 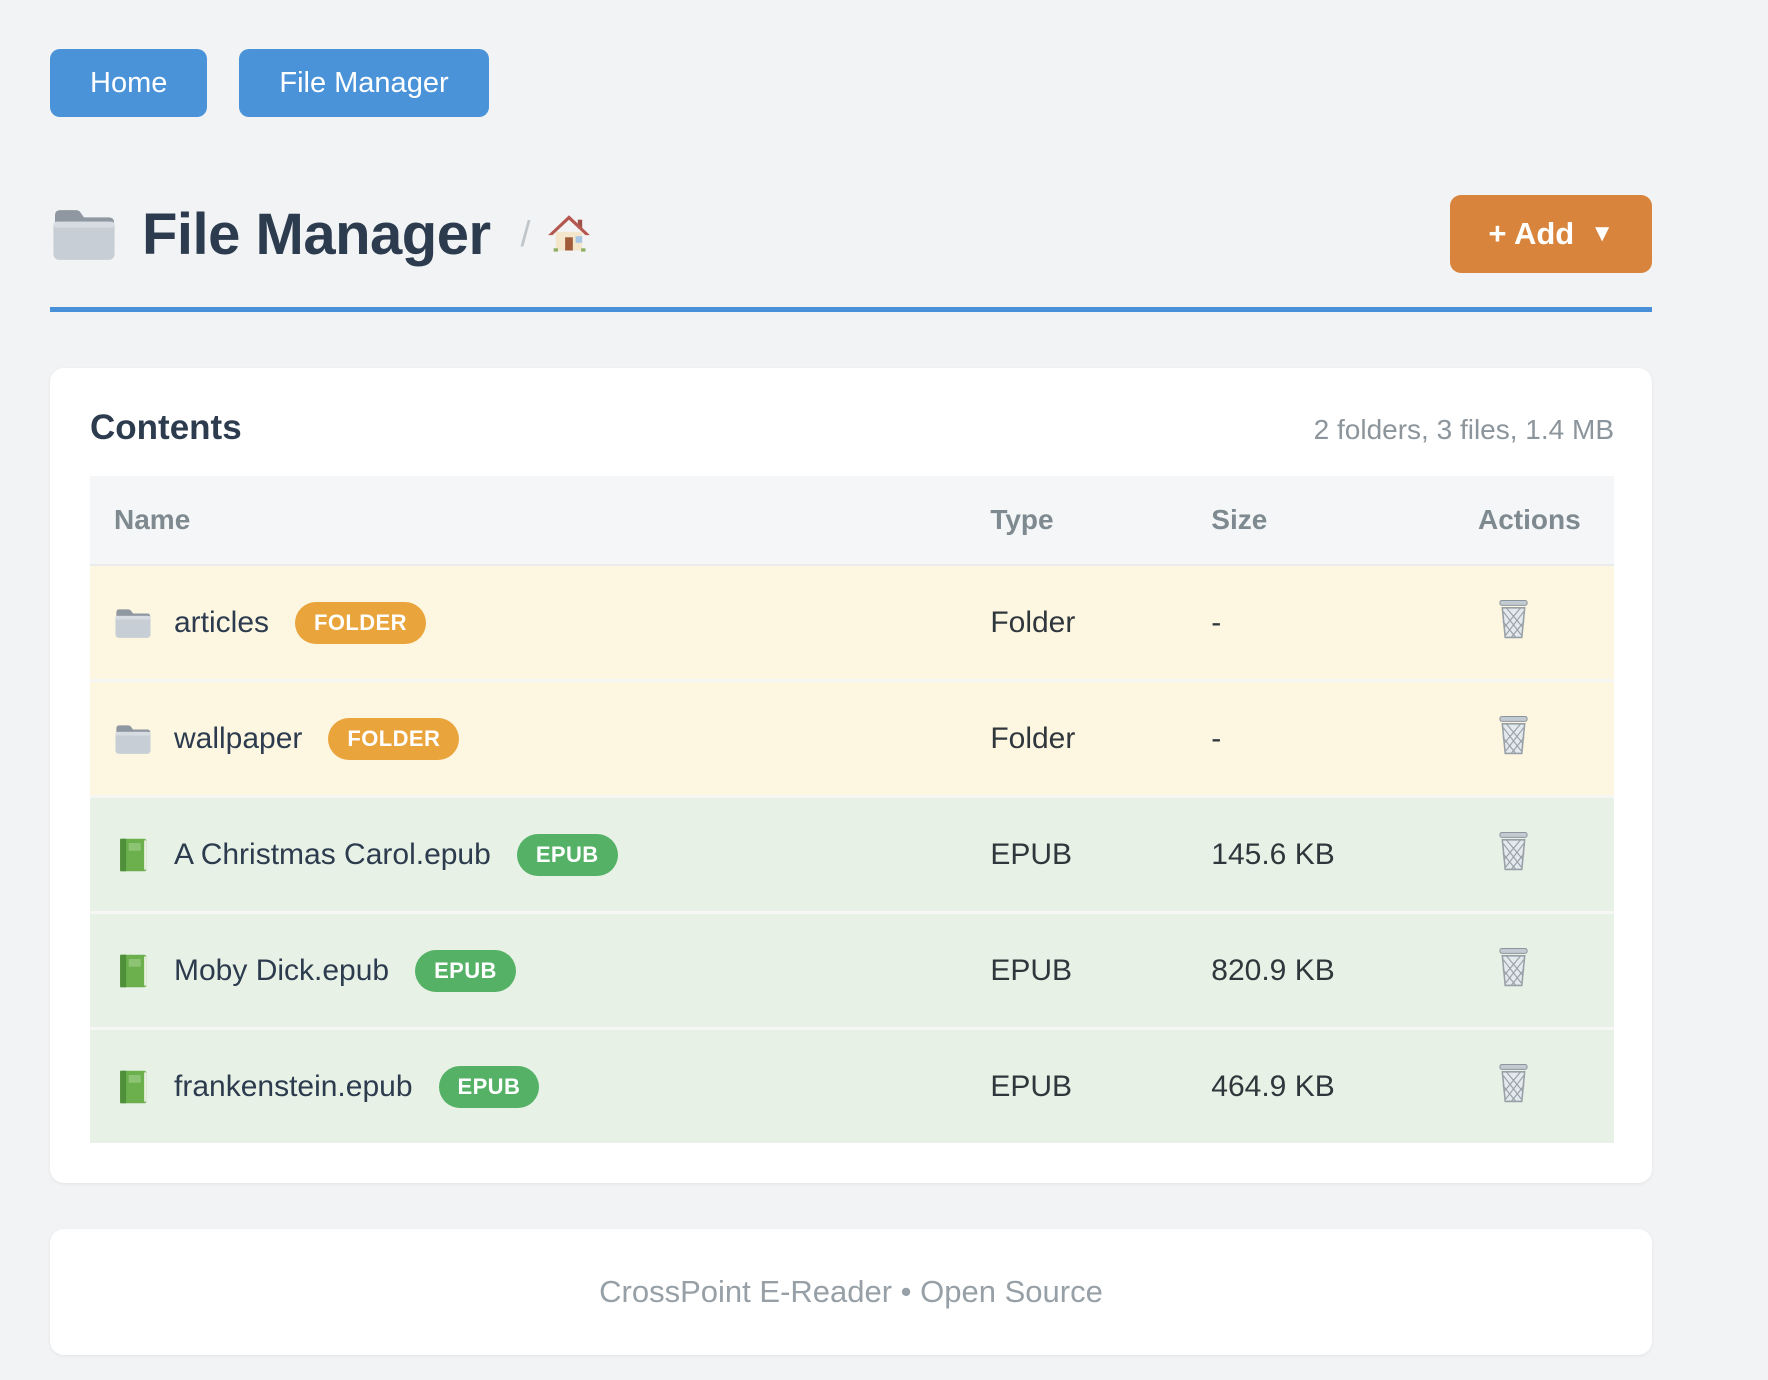 I want to click on add-button: + Add ▼, so click(x=1551, y=234).